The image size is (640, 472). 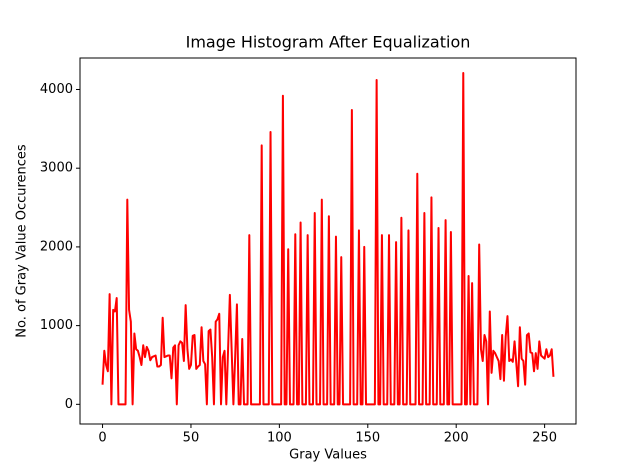 I want to click on y-tick-label: 0, so click(x=69, y=404).